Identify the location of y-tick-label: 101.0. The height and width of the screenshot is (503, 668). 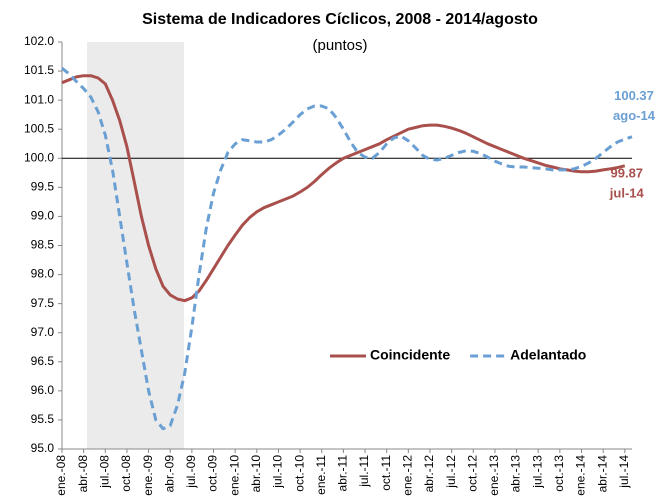
(39, 99).